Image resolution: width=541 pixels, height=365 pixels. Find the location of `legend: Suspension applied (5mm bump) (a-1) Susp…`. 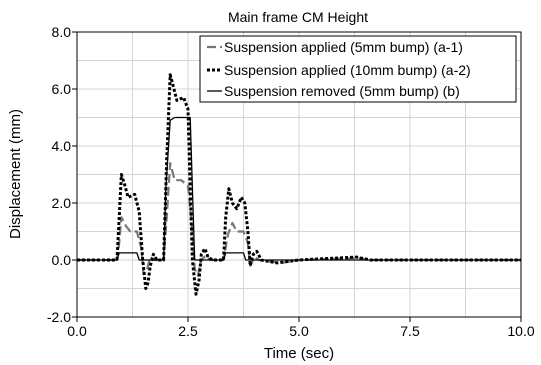

legend: Suspension applied (5mm bump) (a-1) Susp… is located at coordinates (358, 69).